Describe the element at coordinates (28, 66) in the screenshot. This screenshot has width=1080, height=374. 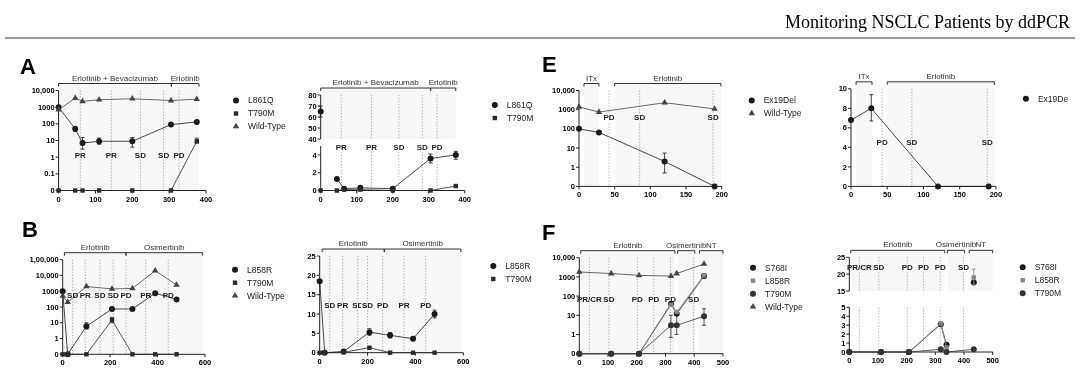
I see `chart-title: A` at that location.